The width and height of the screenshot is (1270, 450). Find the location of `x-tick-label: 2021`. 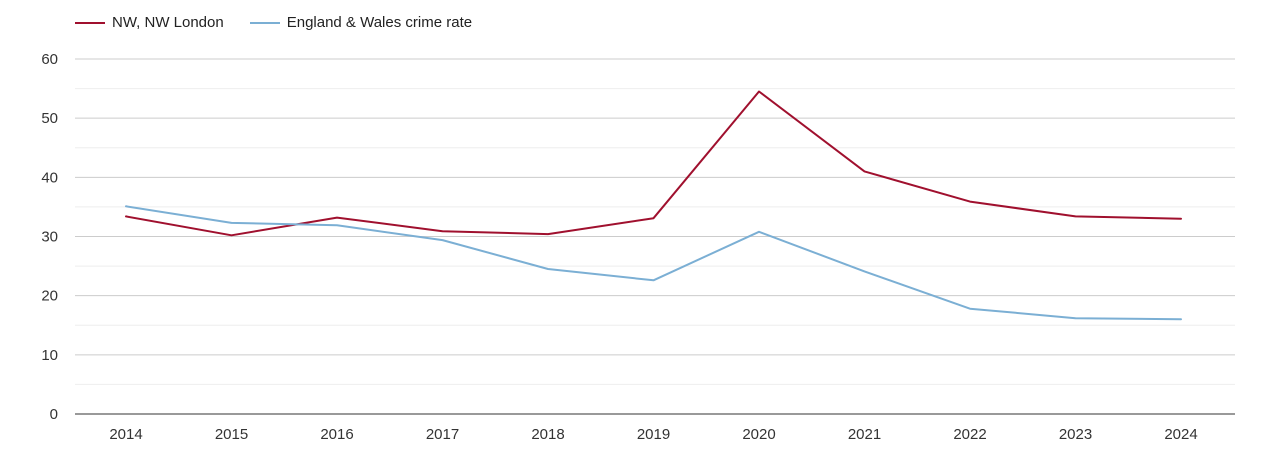

x-tick-label: 2021 is located at coordinates (864, 434).